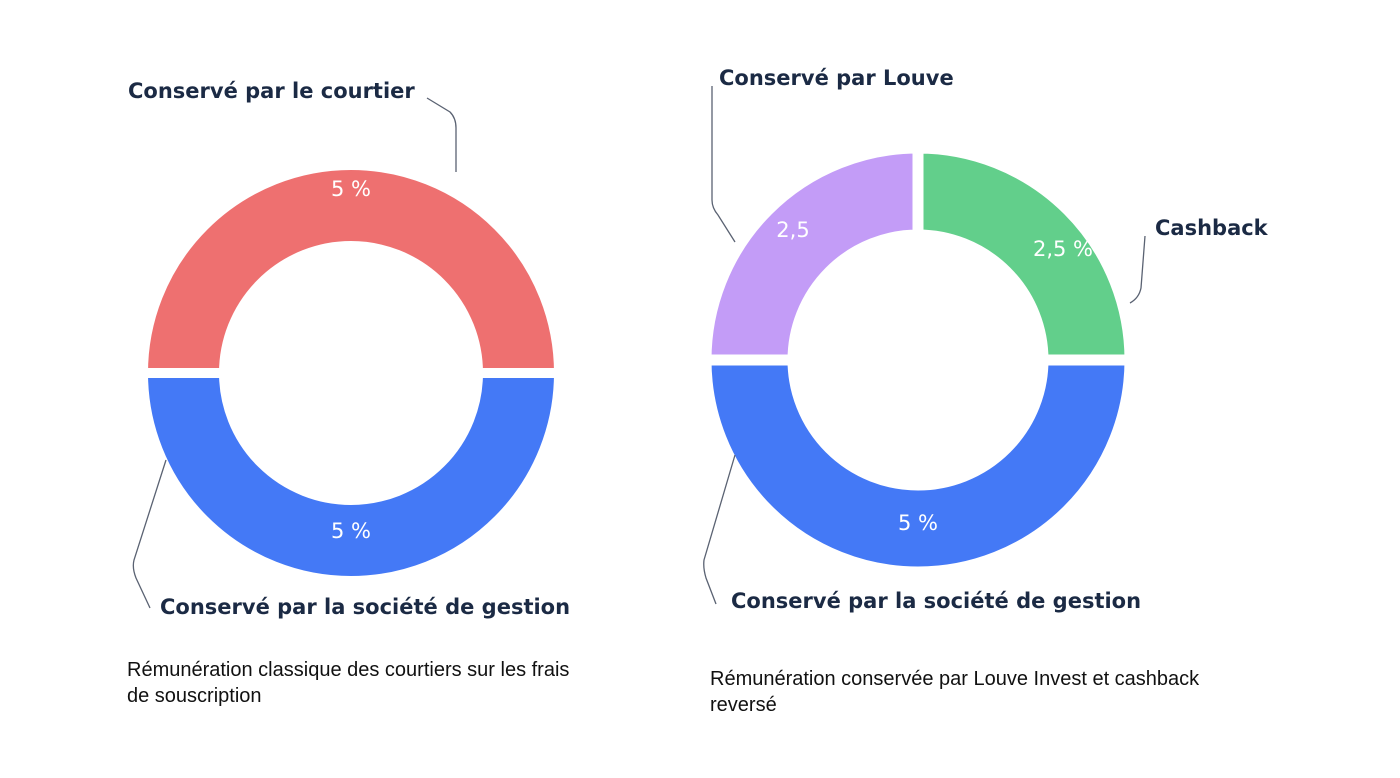 Image resolution: width=1400 pixels, height=778 pixels. I want to click on callout-conserve-societe-gestion-left: Conservé par la société de gestion, so click(365, 607).